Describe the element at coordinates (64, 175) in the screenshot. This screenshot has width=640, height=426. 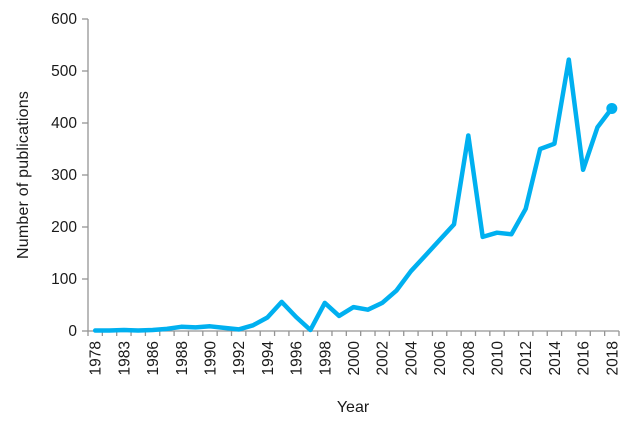
I see `y-tick-label: 300` at that location.